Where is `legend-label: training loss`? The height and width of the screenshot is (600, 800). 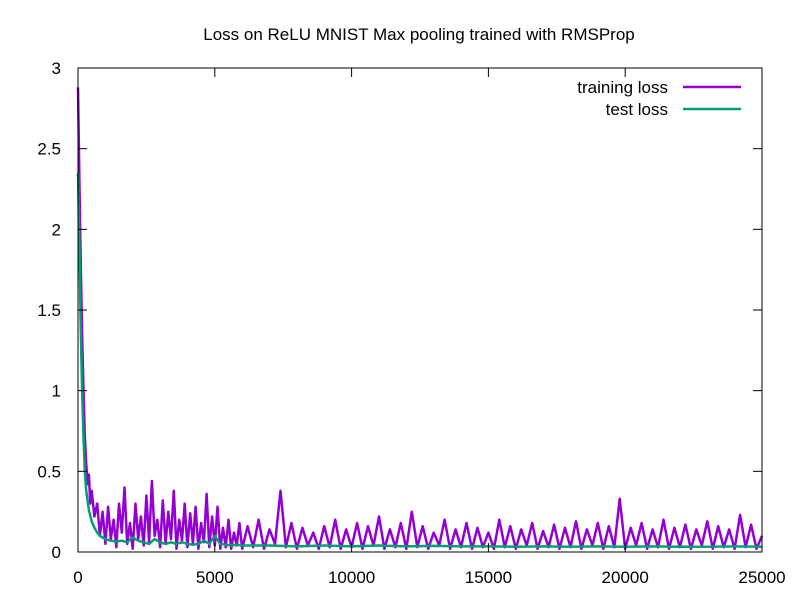 legend-label: training loss is located at coordinates (622, 87).